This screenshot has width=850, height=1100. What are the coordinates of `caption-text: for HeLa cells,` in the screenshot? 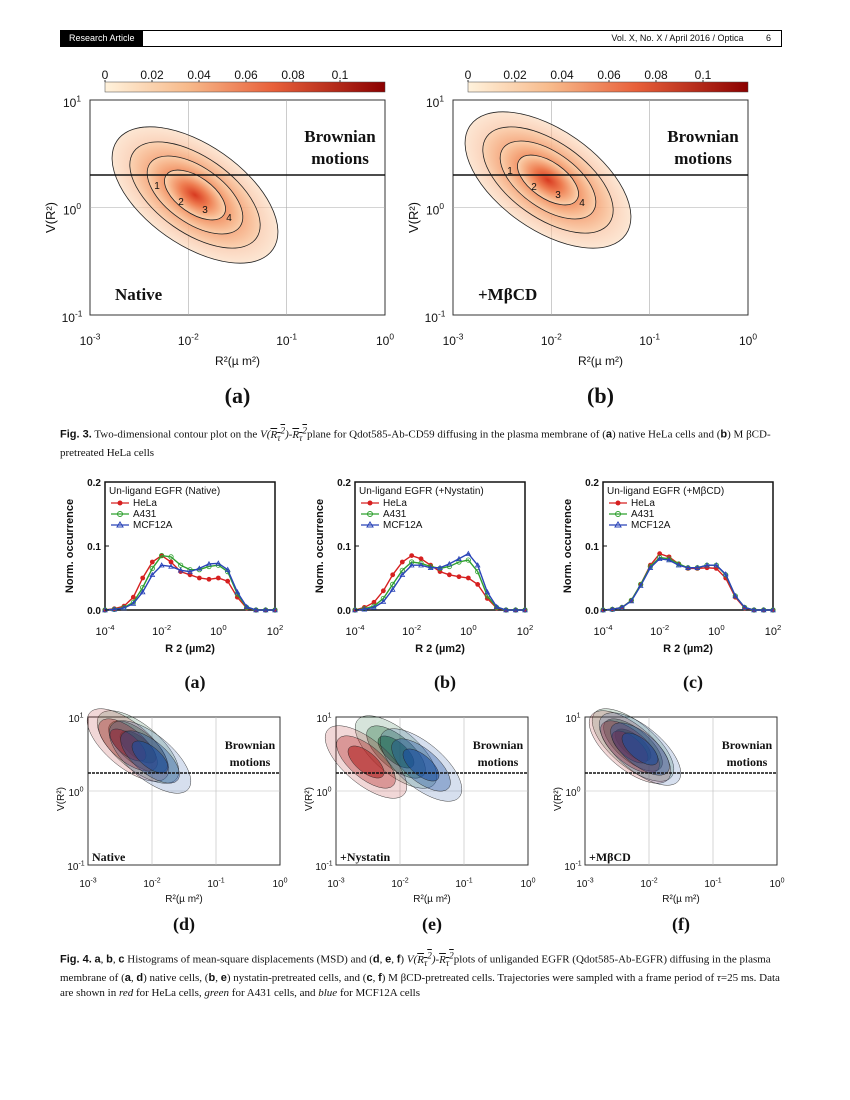 It's located at (169, 992).